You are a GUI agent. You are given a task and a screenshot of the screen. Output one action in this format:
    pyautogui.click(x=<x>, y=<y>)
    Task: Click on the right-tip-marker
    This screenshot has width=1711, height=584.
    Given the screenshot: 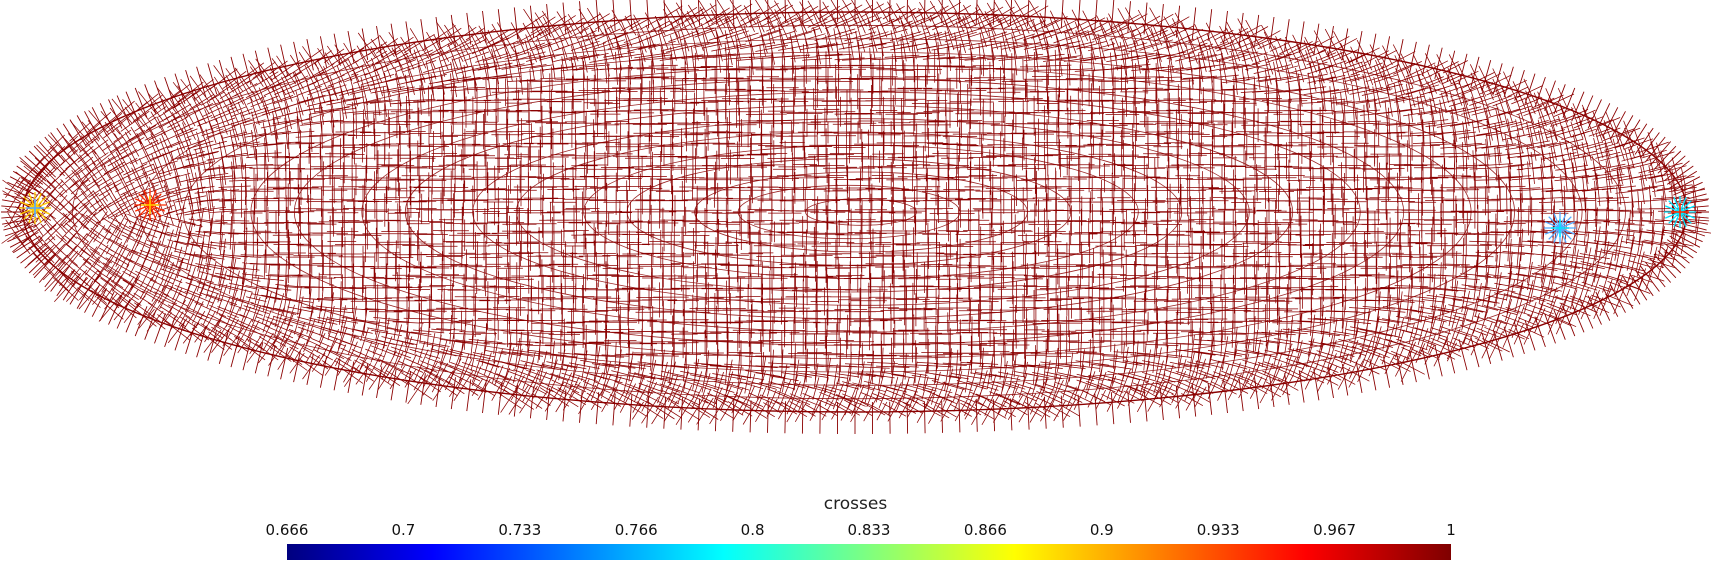 What is the action you would take?
    pyautogui.click(x=1680, y=212)
    